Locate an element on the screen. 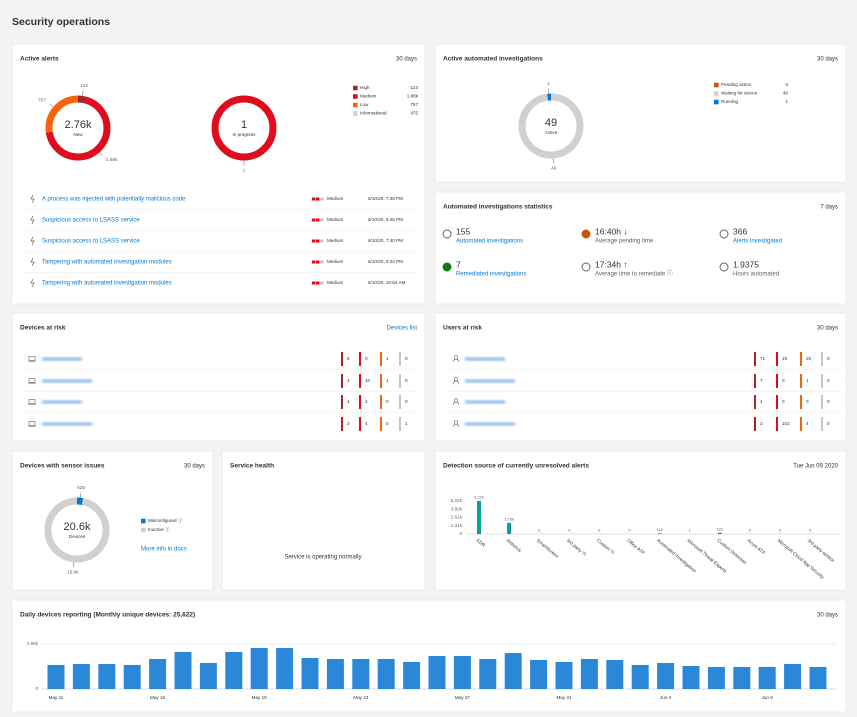  card-title: Service health is located at coordinates (252, 466).